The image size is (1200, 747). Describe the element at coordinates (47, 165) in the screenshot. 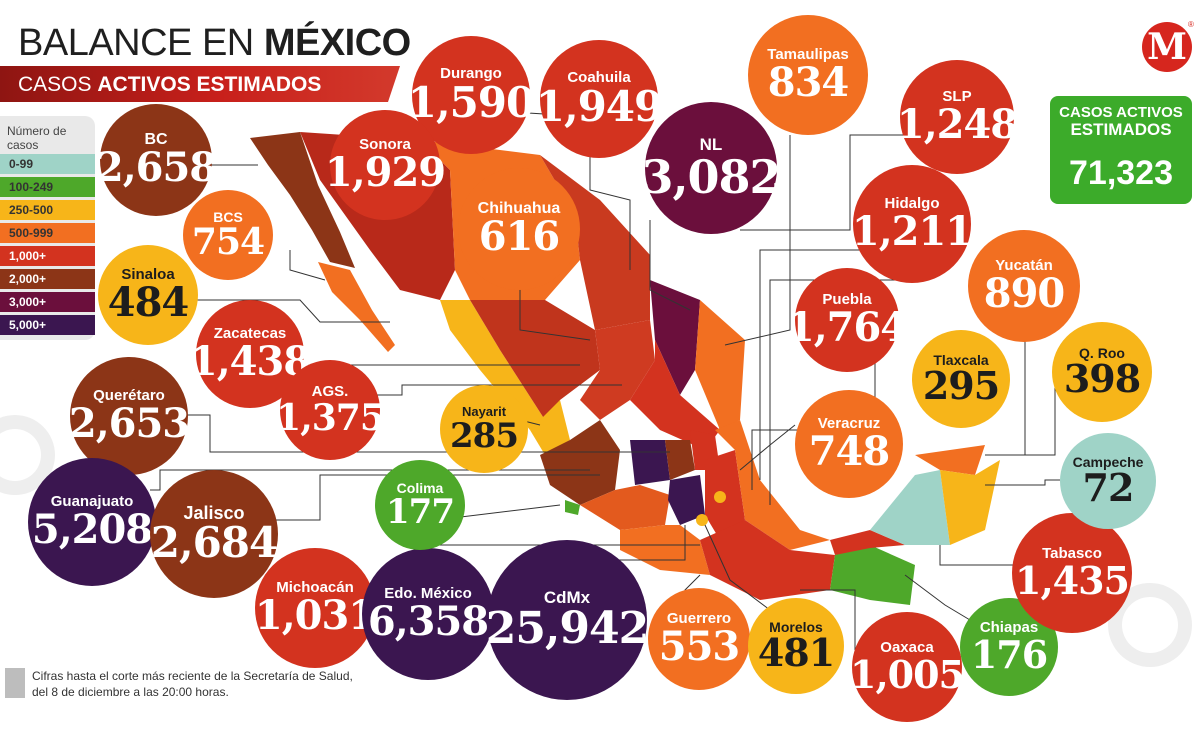

I see `legend-item: 0-99` at that location.